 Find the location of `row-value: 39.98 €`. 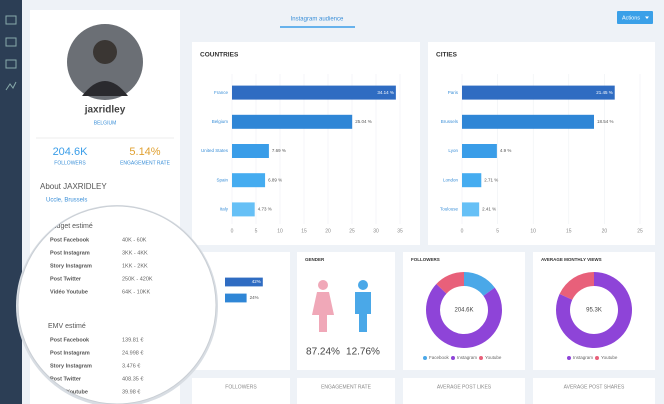

row-value: 39.98 € is located at coordinates (131, 392).